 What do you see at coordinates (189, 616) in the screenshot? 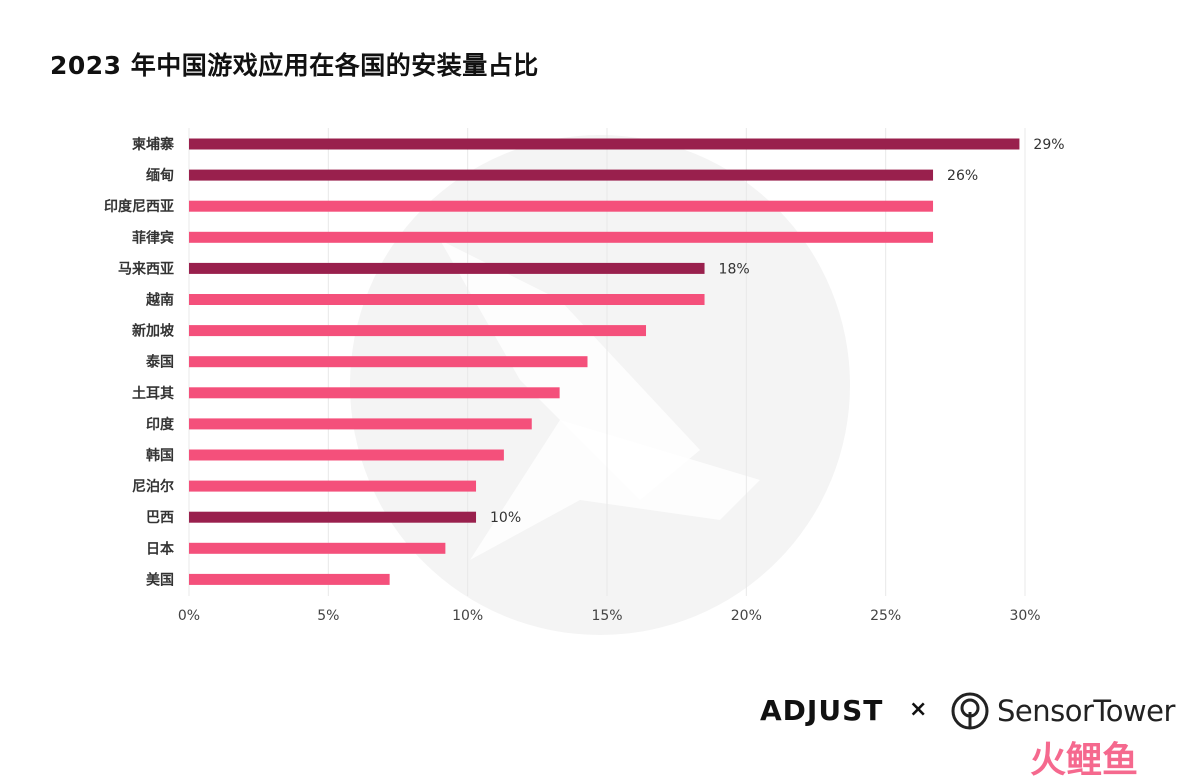
I see `x-tick-label: 0%` at bounding box center [189, 616].